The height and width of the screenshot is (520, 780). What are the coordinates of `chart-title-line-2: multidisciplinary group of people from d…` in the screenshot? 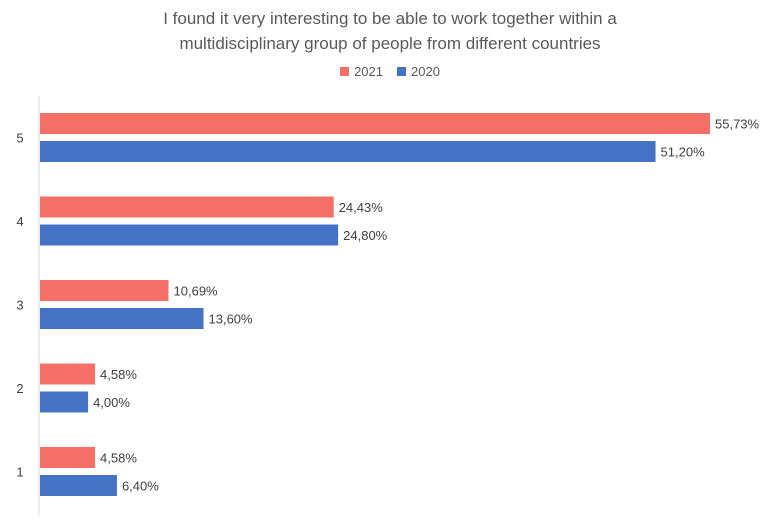 It's located at (390, 43).